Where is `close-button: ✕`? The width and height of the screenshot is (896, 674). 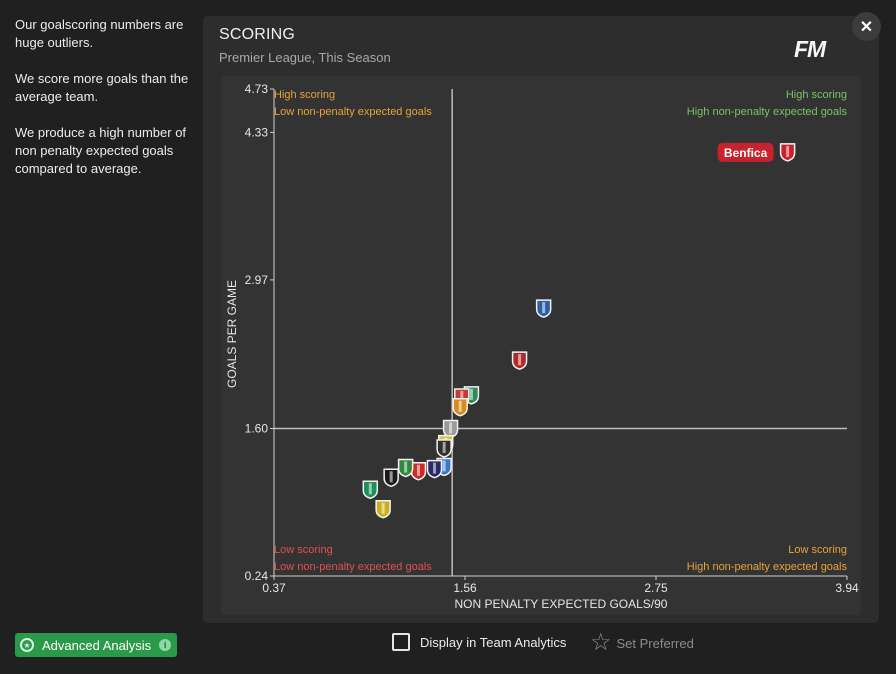 close-button: ✕ is located at coordinates (866, 26).